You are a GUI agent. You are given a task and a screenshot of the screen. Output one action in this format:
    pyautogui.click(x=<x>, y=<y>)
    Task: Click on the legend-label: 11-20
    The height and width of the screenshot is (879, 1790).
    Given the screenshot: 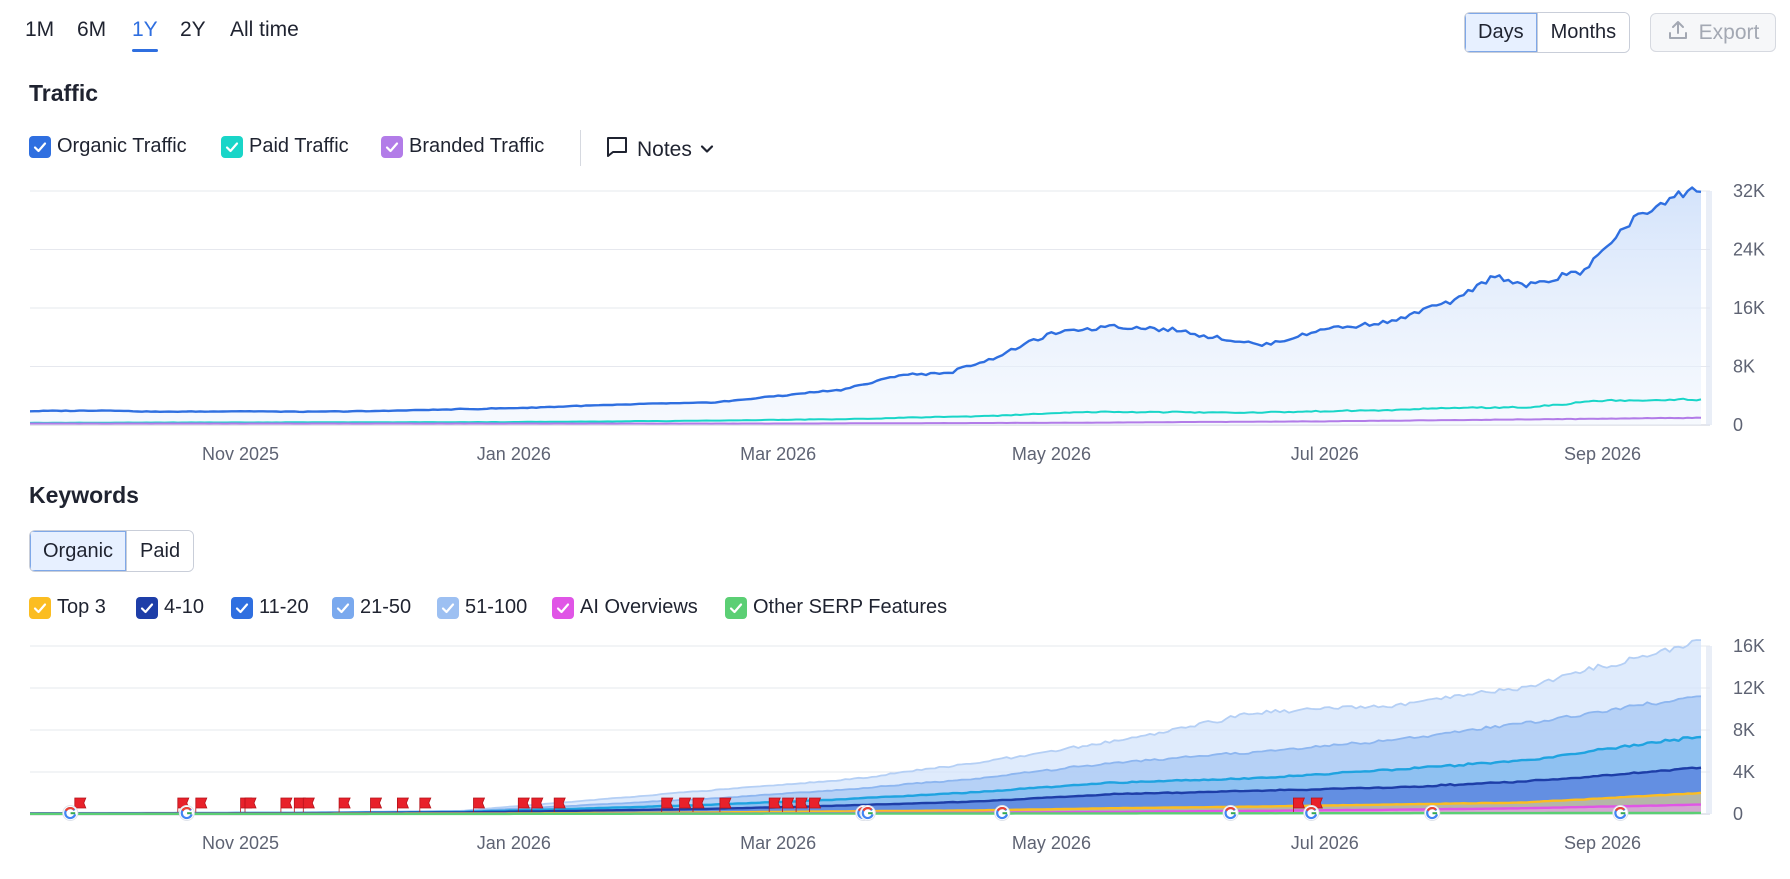 What is the action you would take?
    pyautogui.click(x=284, y=607)
    